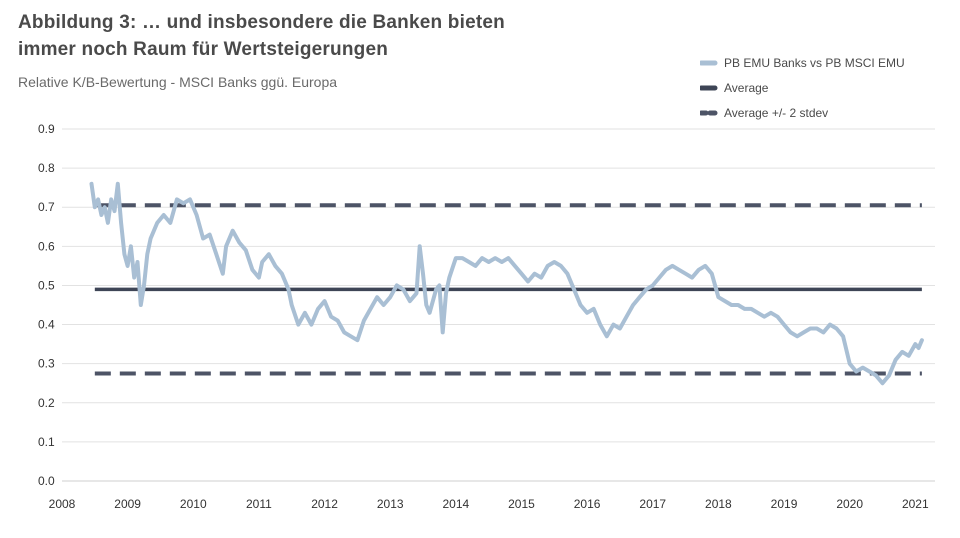 This screenshot has height=538, width=960. I want to click on x-tick-label: 2019, so click(784, 504).